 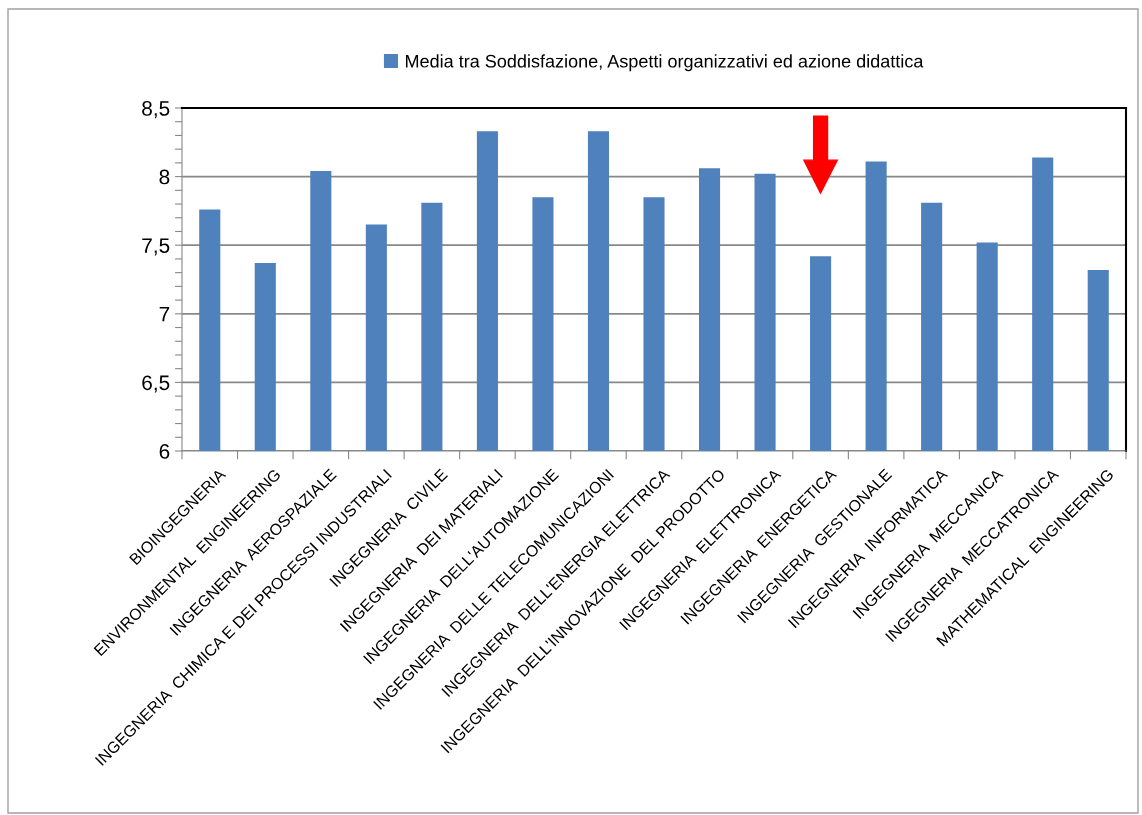 I want to click on y-tick-label: 7,5, so click(x=156, y=247).